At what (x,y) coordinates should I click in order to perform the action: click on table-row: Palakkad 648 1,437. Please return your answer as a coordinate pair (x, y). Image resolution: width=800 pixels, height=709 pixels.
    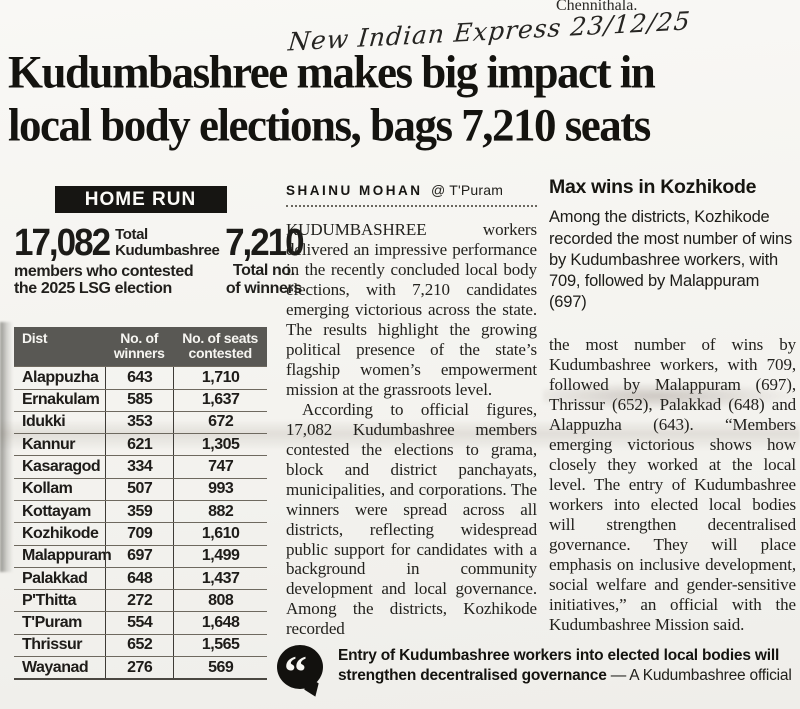
    Looking at the image, I should click on (140, 578).